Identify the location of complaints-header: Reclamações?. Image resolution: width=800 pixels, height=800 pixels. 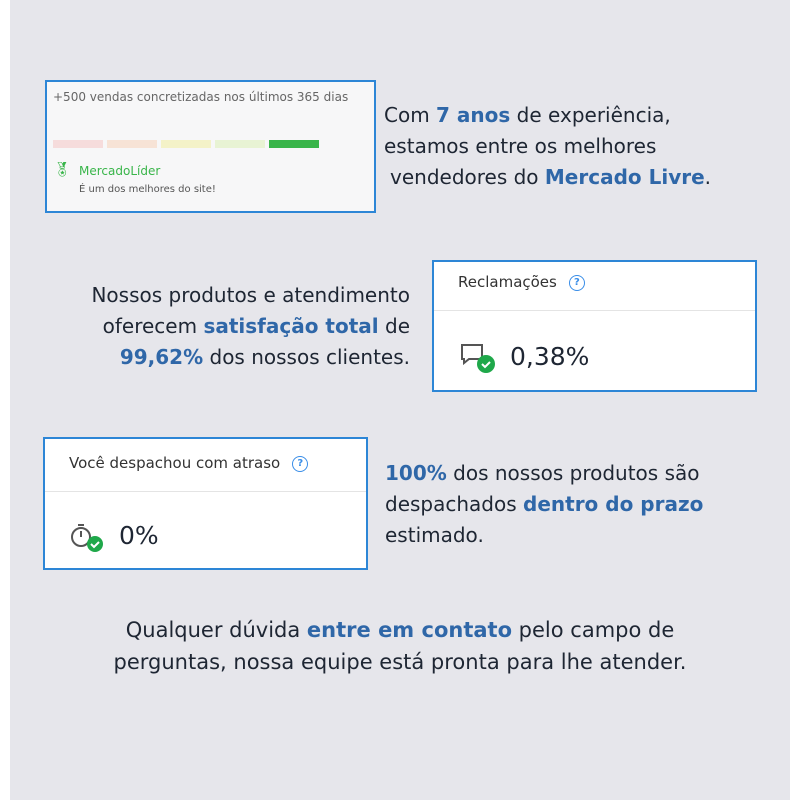
(594, 286).